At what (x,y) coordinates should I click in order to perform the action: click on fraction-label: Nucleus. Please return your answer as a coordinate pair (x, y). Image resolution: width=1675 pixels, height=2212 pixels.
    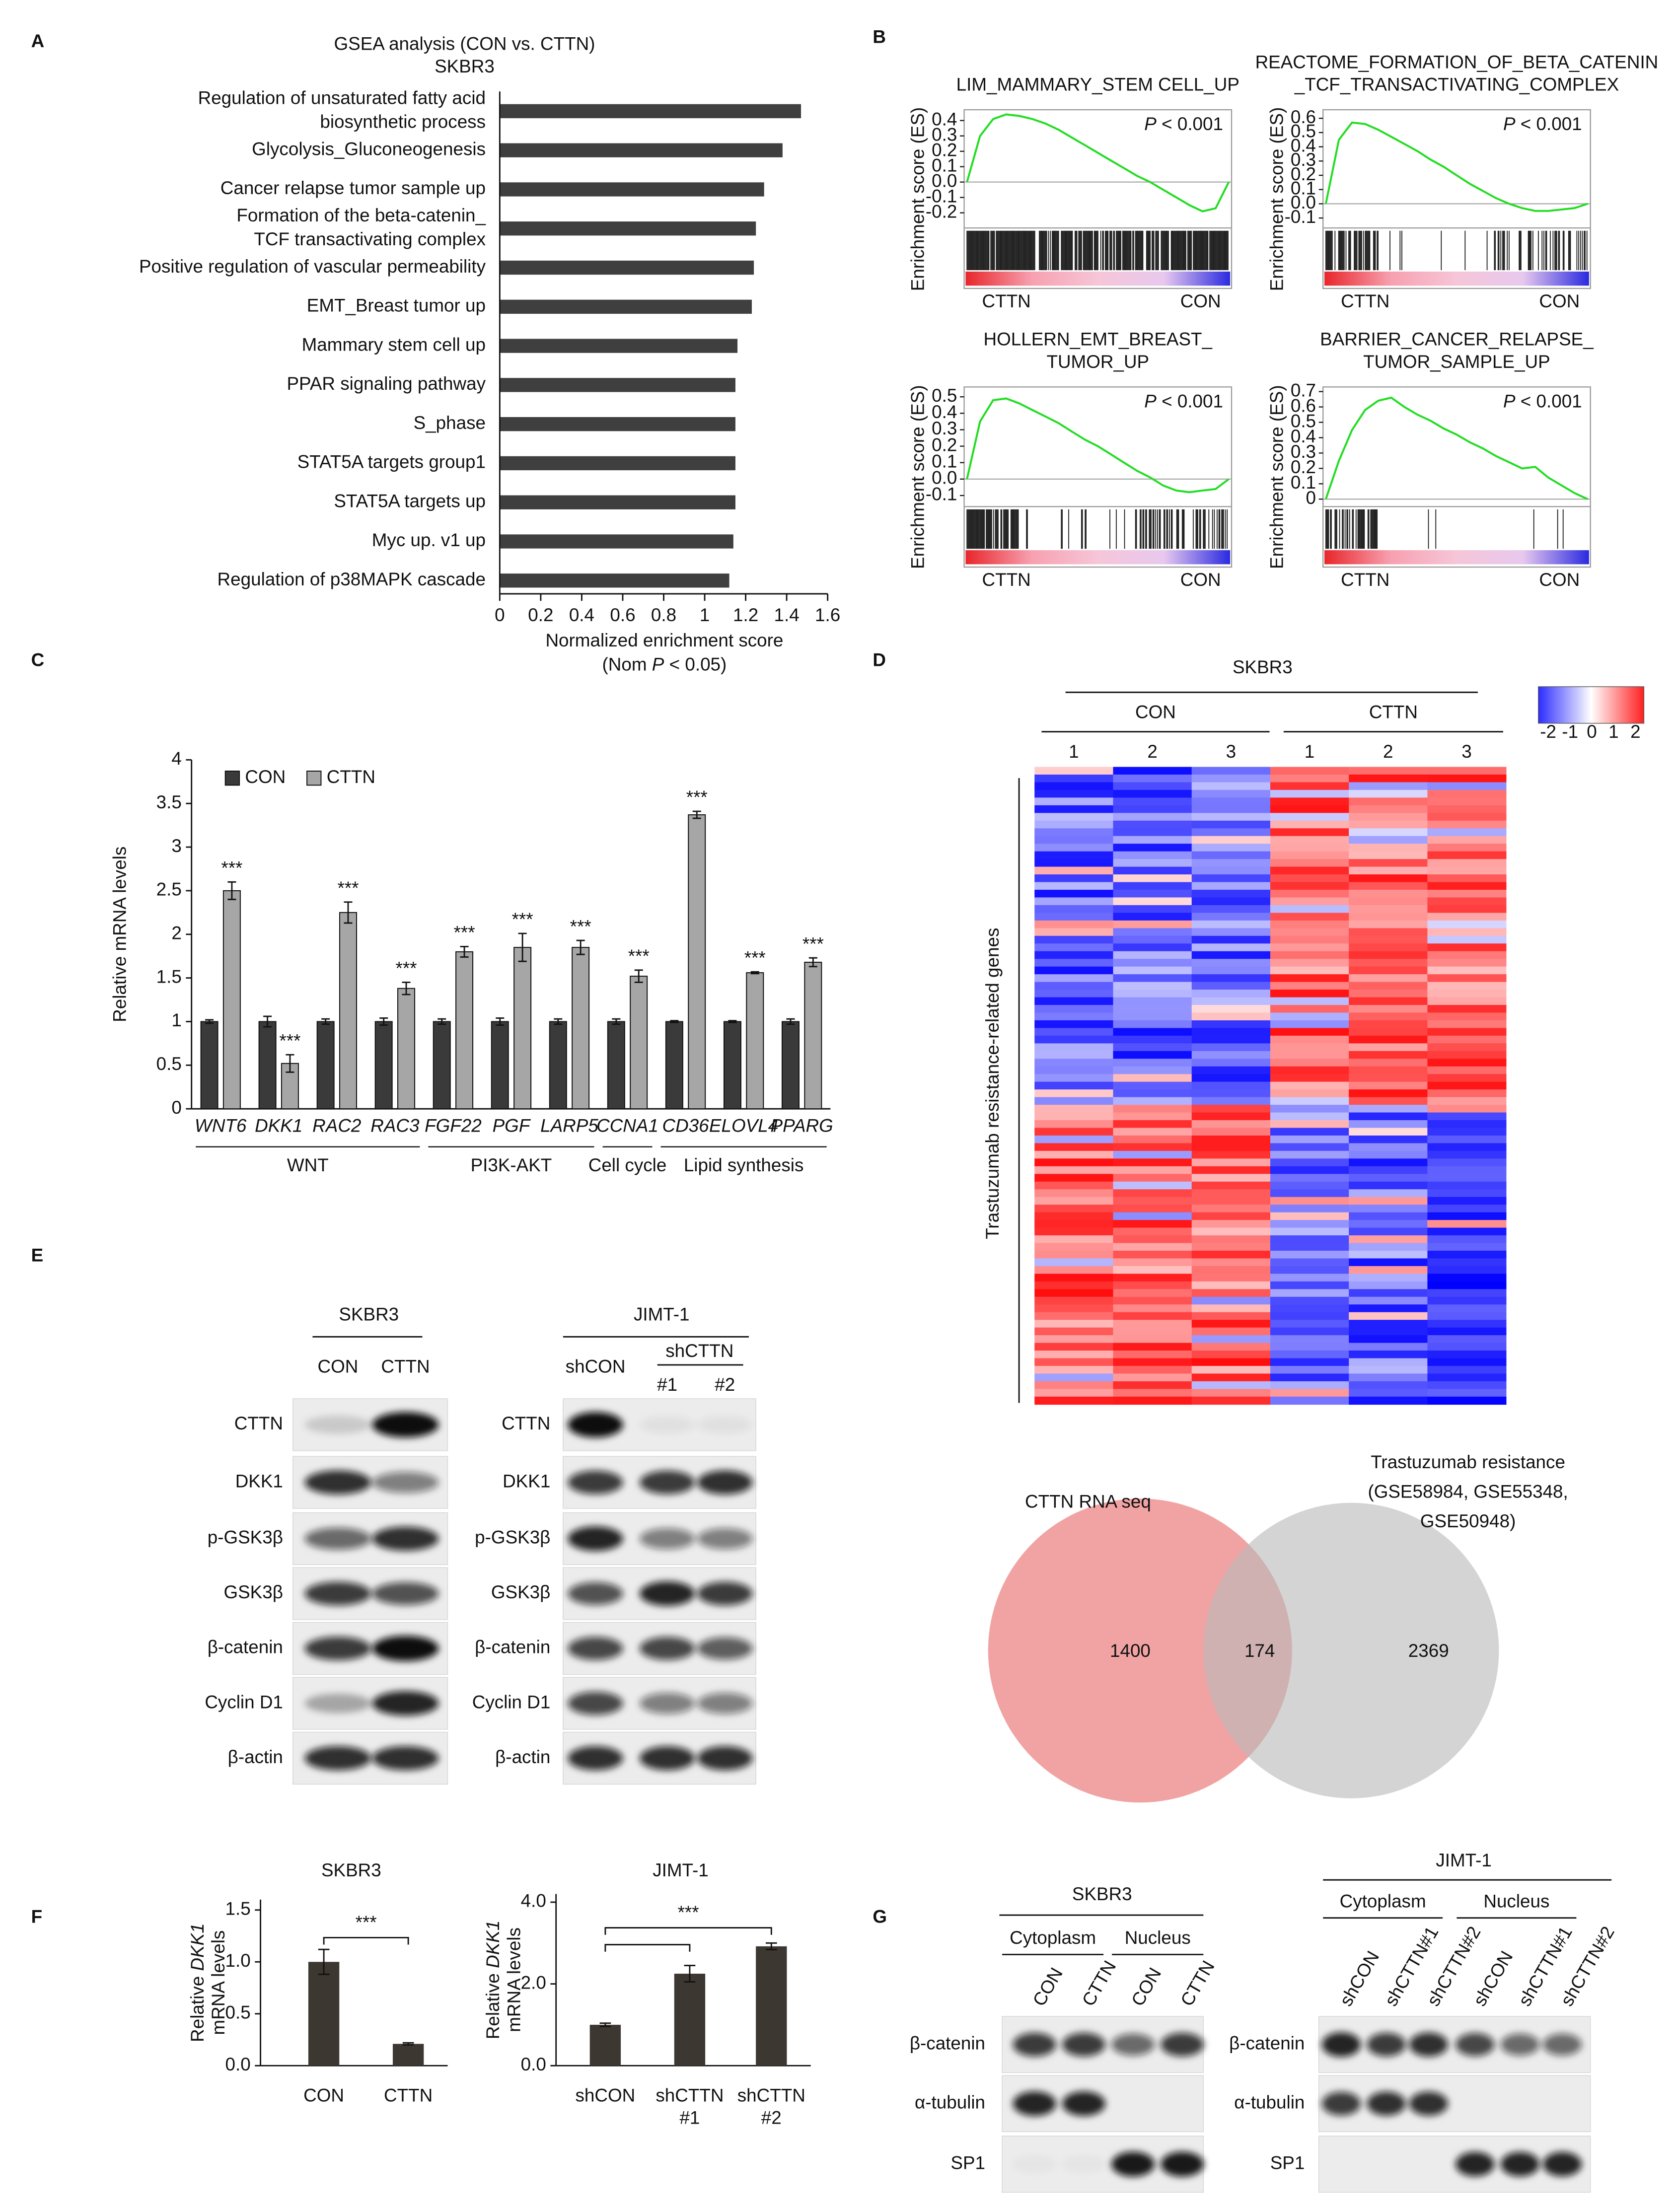
    Looking at the image, I should click on (1158, 1937).